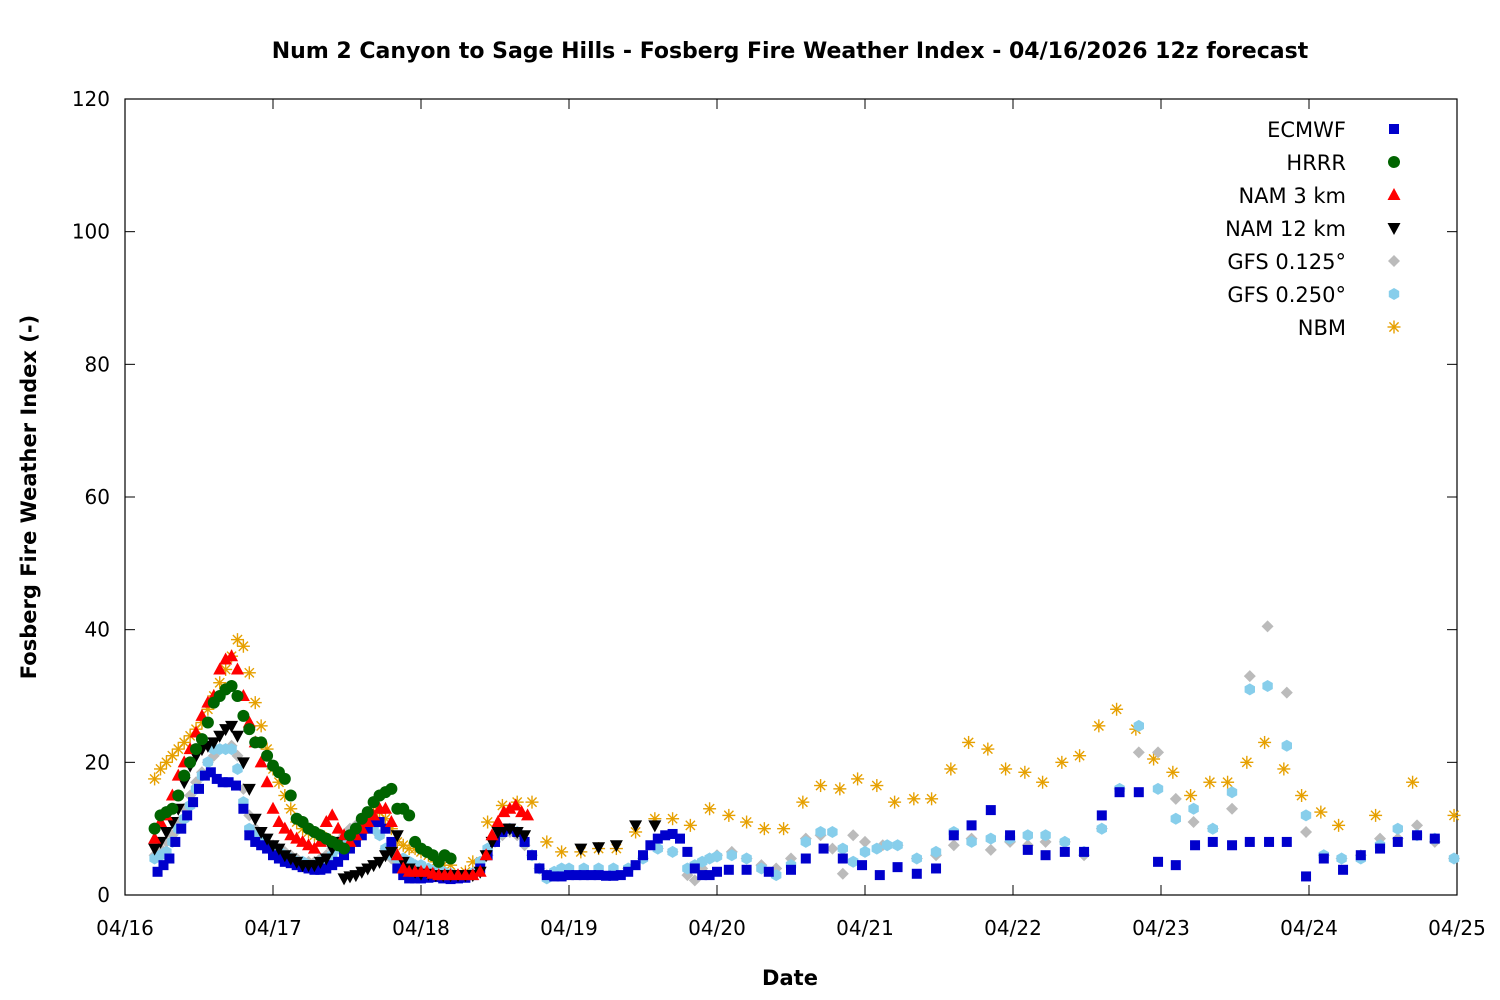 Image resolution: width=1500 pixels, height=1000 pixels. I want to click on x-tick-label: 04/23, so click(1161, 928).